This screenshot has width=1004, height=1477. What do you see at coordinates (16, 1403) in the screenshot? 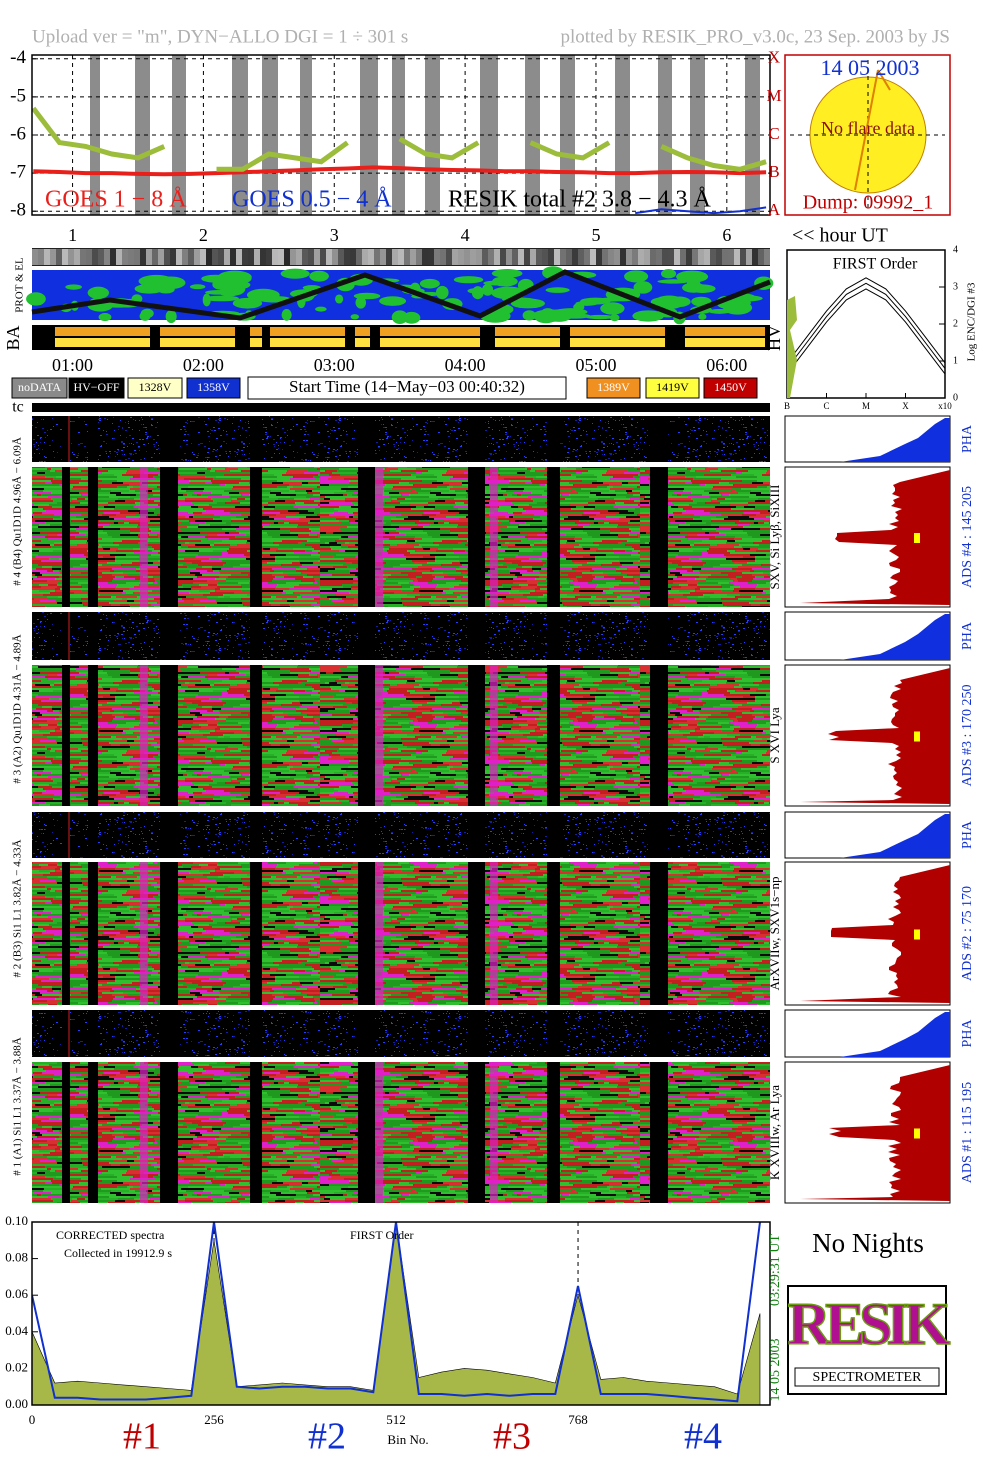
I see `y-tick-label: 0.00` at bounding box center [16, 1403].